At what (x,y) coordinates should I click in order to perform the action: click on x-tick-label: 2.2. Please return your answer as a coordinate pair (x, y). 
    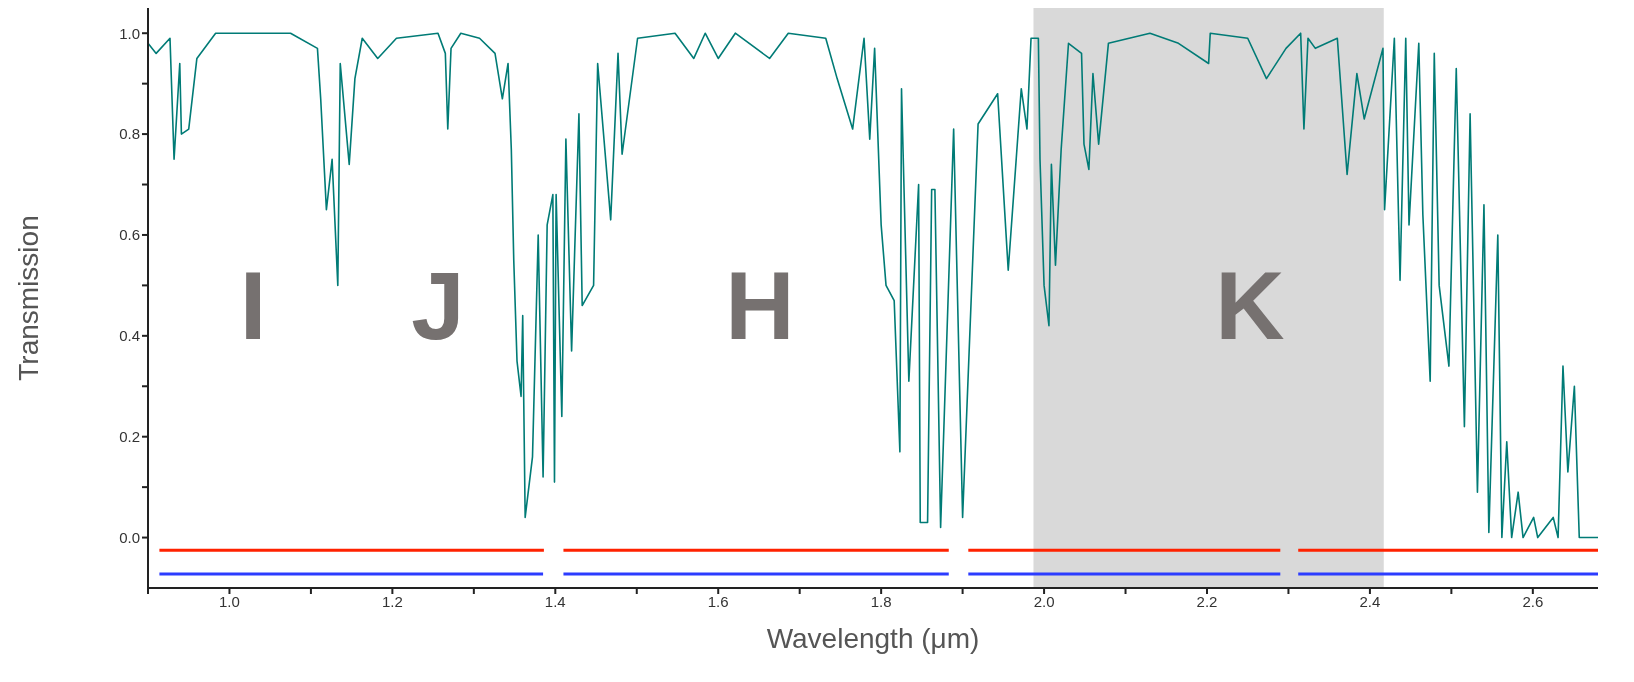
    Looking at the image, I should click on (1207, 601).